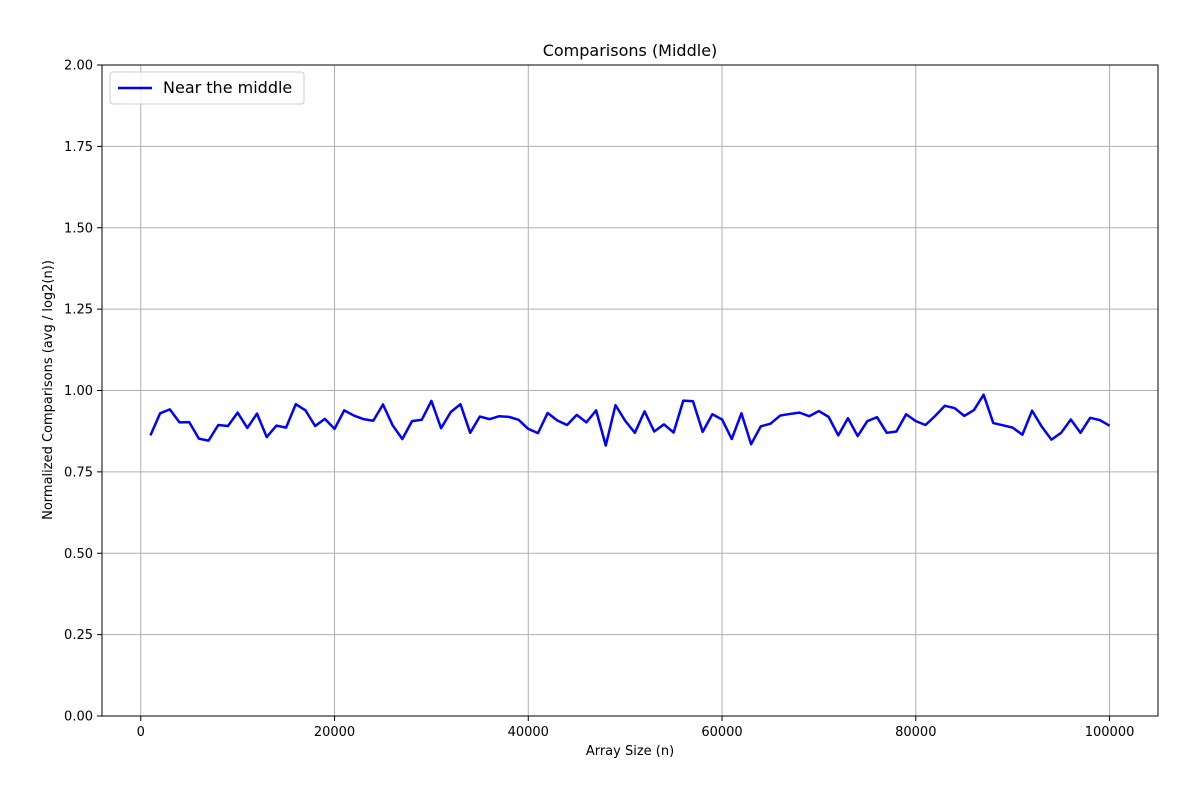 The height and width of the screenshot is (800, 1200). What do you see at coordinates (78, 147) in the screenshot?
I see `y-tick-label: 1.75` at bounding box center [78, 147].